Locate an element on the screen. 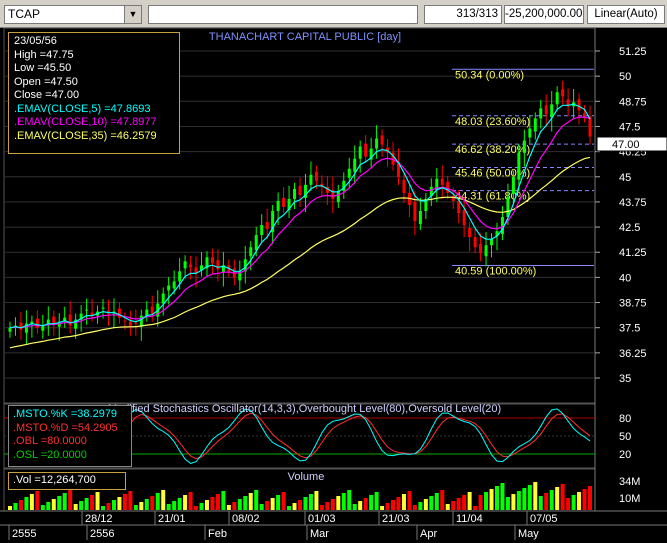 The height and width of the screenshot is (543, 667). chevron-down-icon: ▼ is located at coordinates (132, 14).